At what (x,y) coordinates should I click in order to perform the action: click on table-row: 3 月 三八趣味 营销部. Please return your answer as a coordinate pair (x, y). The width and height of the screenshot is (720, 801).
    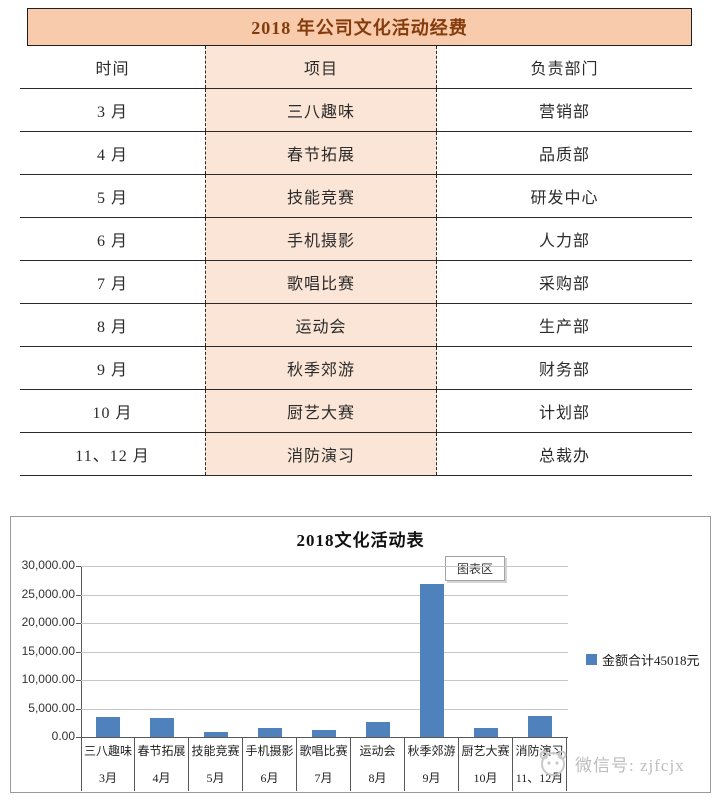
    Looking at the image, I should click on (356, 110).